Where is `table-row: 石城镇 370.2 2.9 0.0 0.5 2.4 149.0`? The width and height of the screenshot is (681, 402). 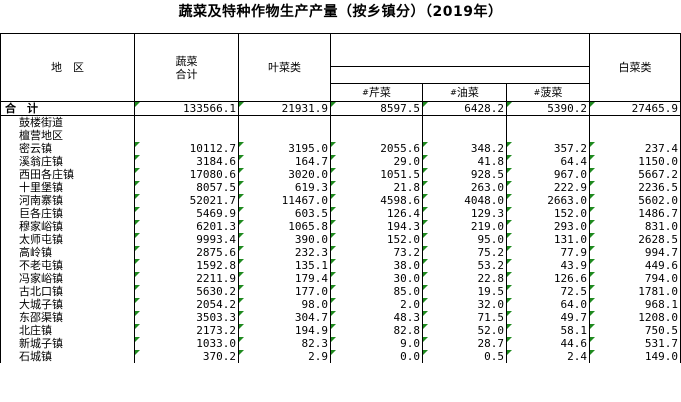
table-row: 石城镇 370.2 2.9 0.0 0.5 2.4 149.0 is located at coordinates (340, 356).